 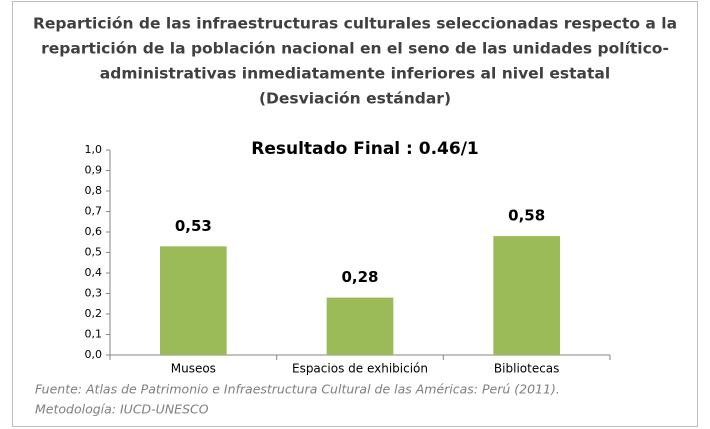 What do you see at coordinates (94, 190) in the screenshot?
I see `y-tick-label: 0,8` at bounding box center [94, 190].